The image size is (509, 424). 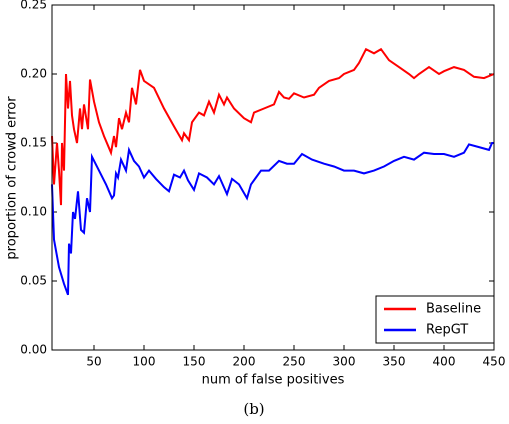 What do you see at coordinates (144, 362) in the screenshot?
I see `x-tick-label: 100` at bounding box center [144, 362].